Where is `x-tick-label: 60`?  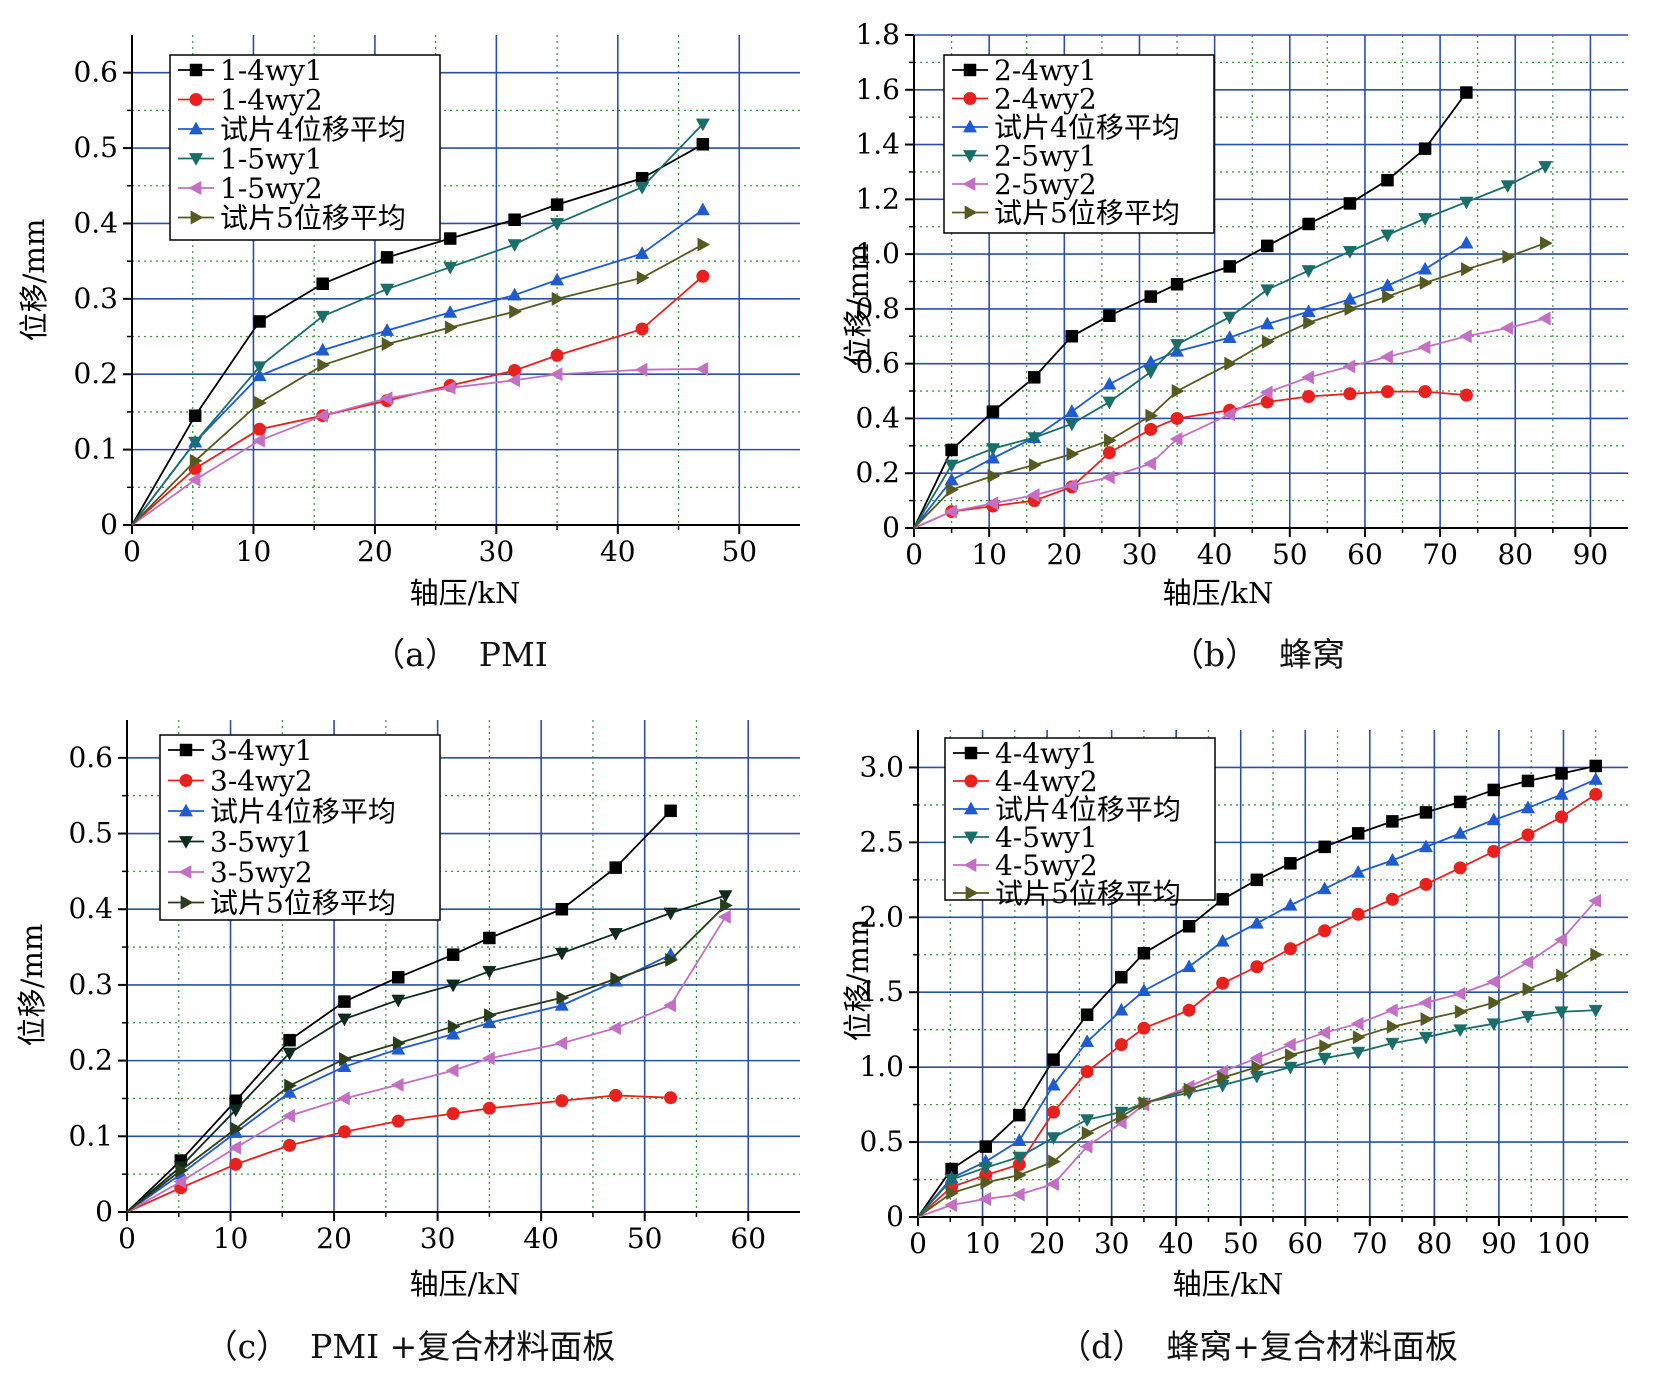 x-tick-label: 60 is located at coordinates (1365, 554).